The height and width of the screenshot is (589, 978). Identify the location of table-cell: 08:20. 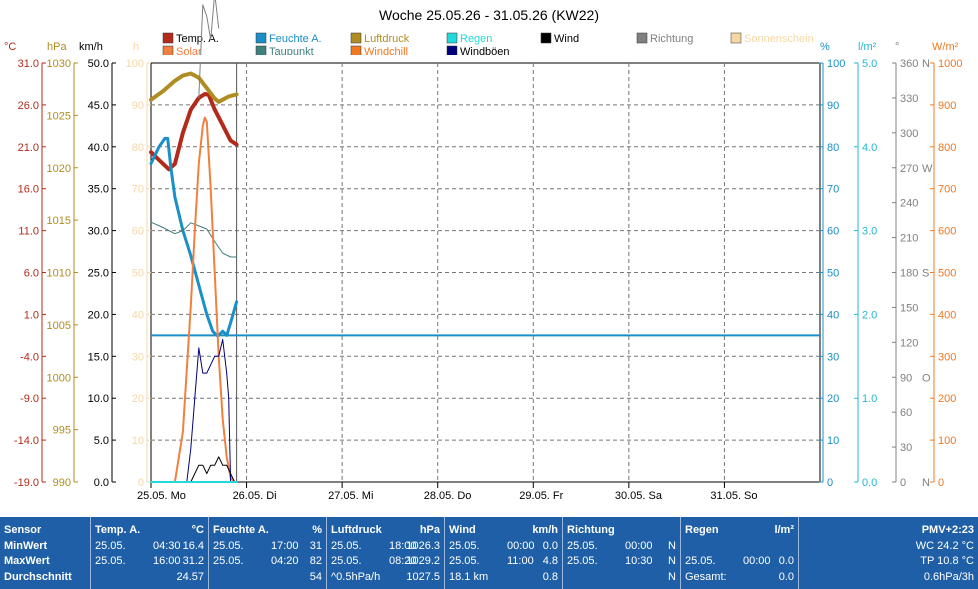
(403, 561).